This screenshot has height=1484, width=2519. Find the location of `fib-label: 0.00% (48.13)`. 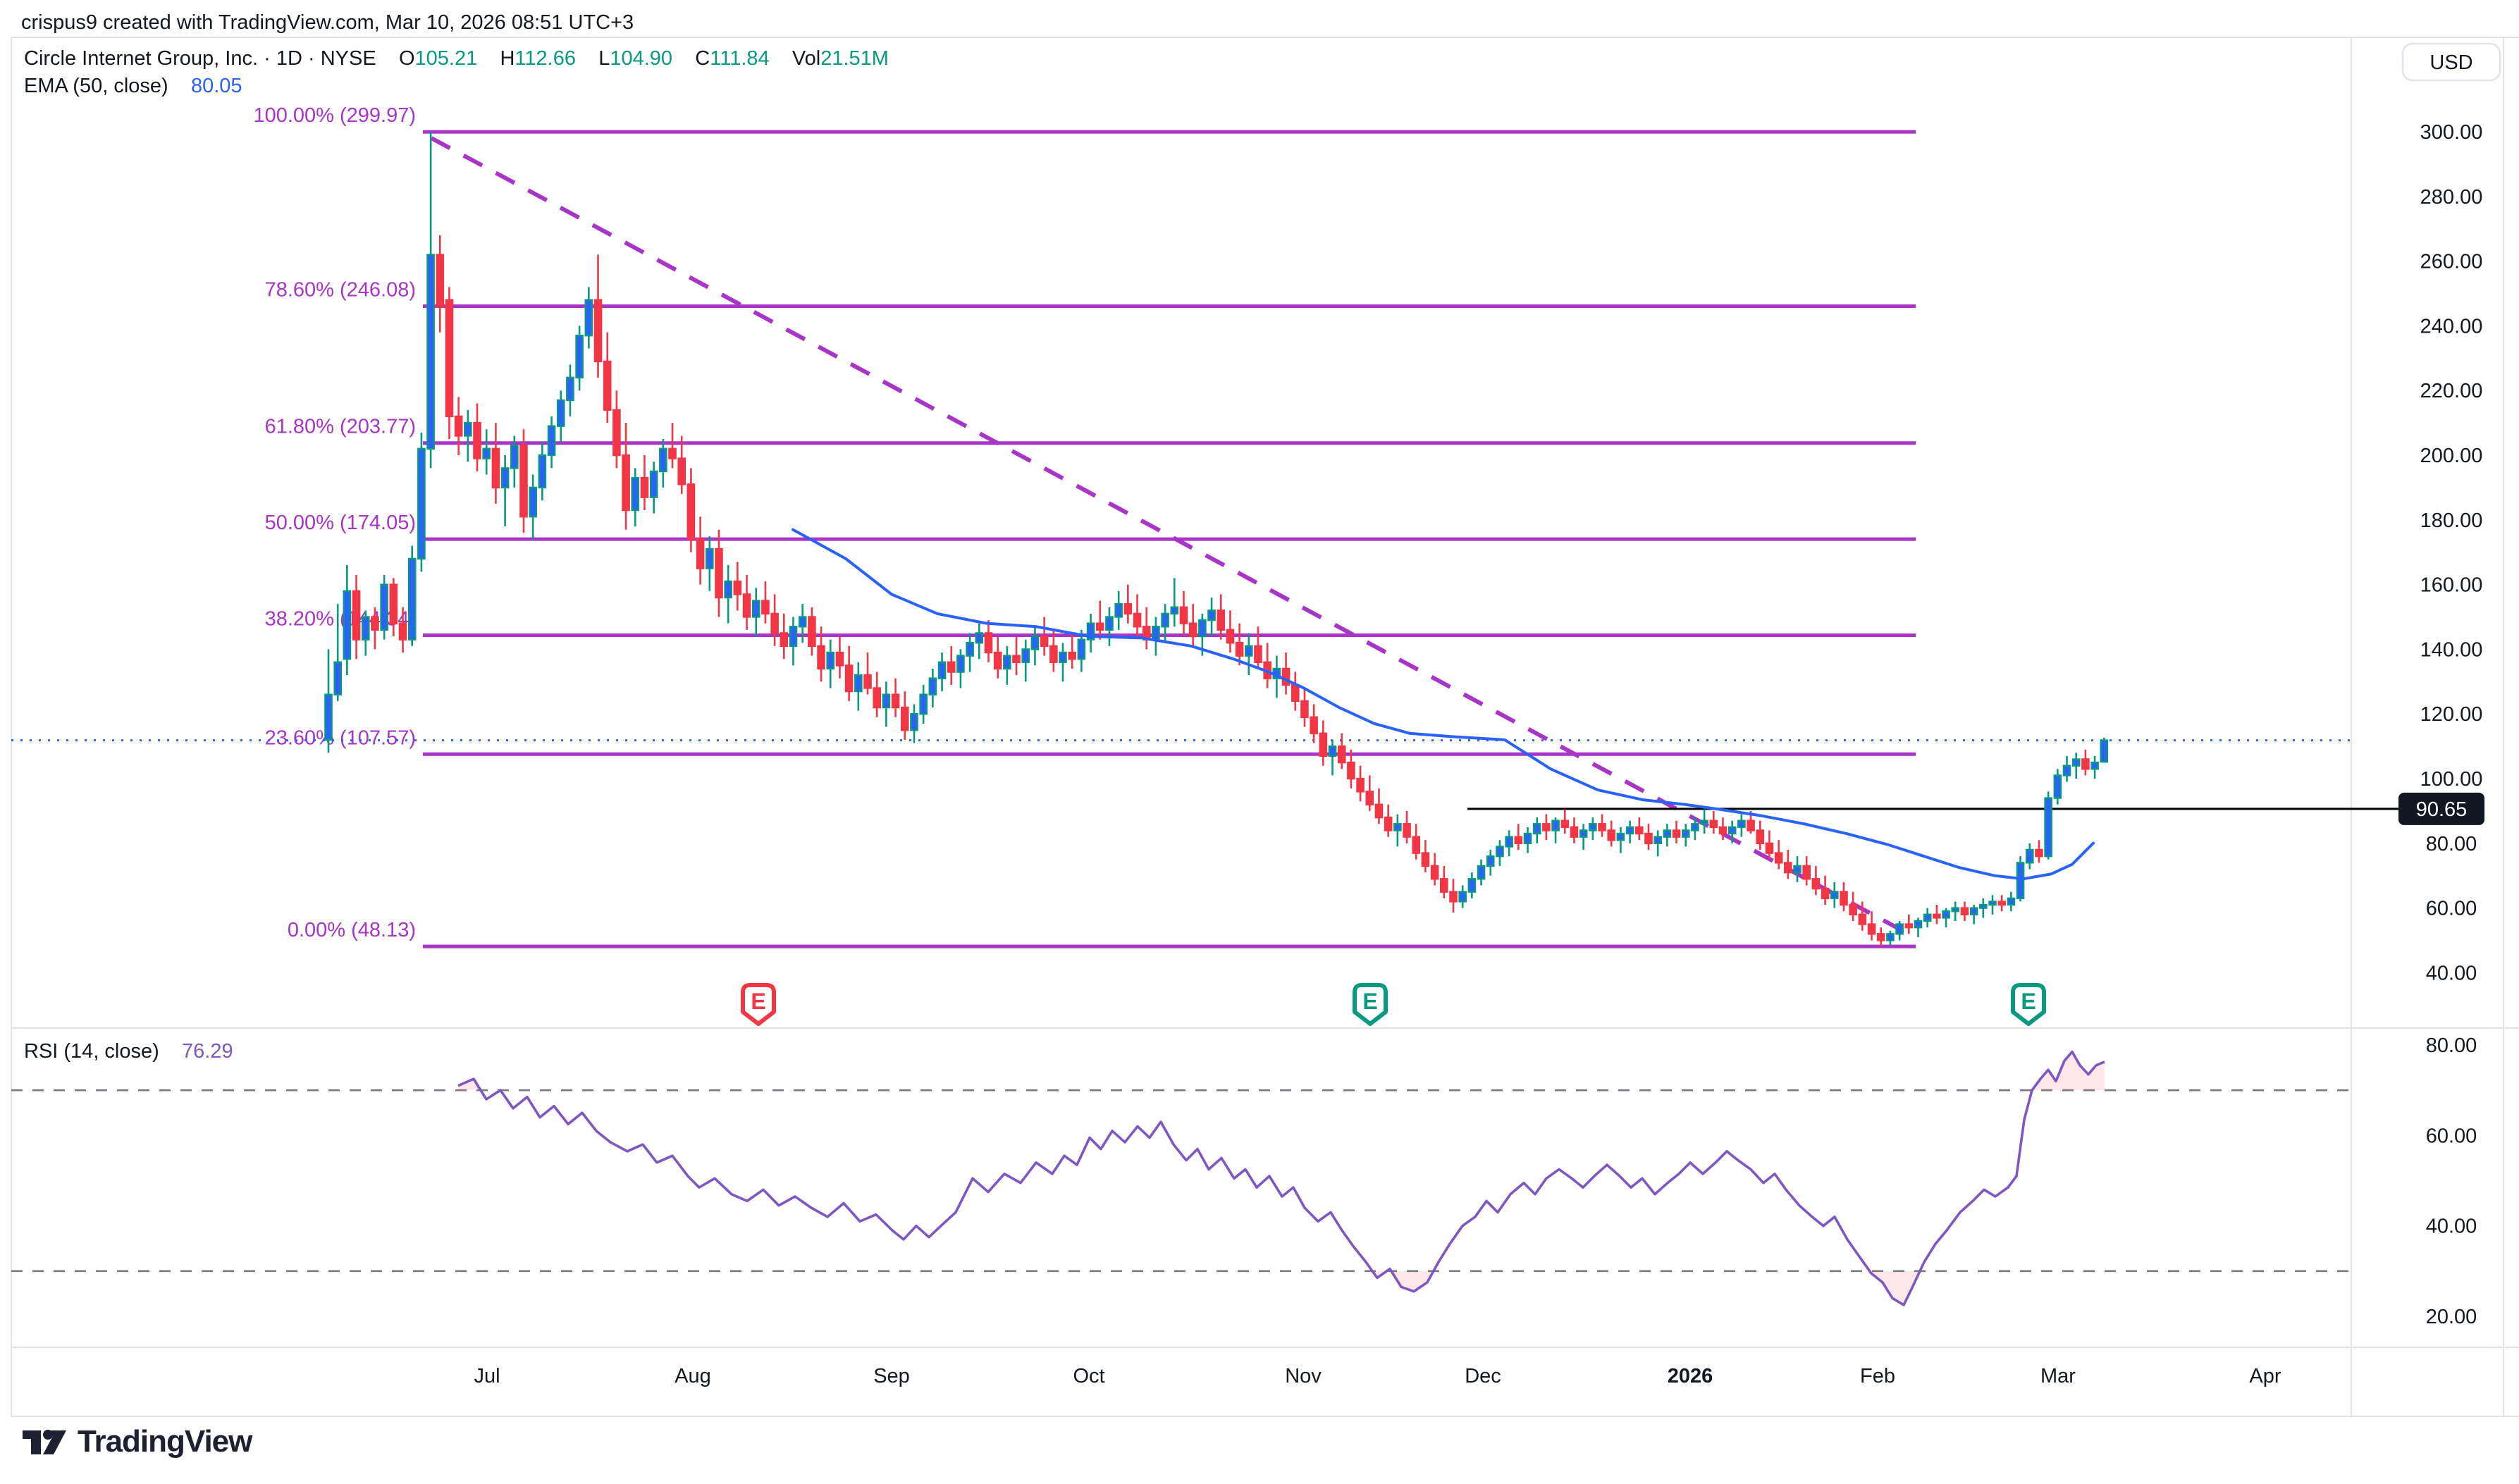

fib-label: 0.00% (48.13) is located at coordinates (352, 930).